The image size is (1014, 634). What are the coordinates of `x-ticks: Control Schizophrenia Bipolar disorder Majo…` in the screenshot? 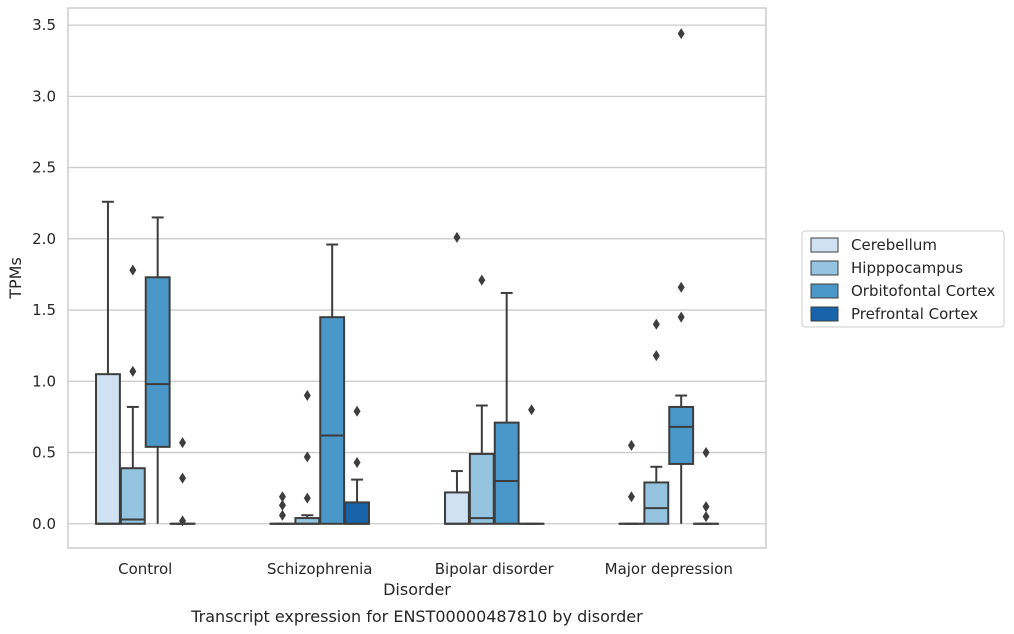 It's located at (425, 569).